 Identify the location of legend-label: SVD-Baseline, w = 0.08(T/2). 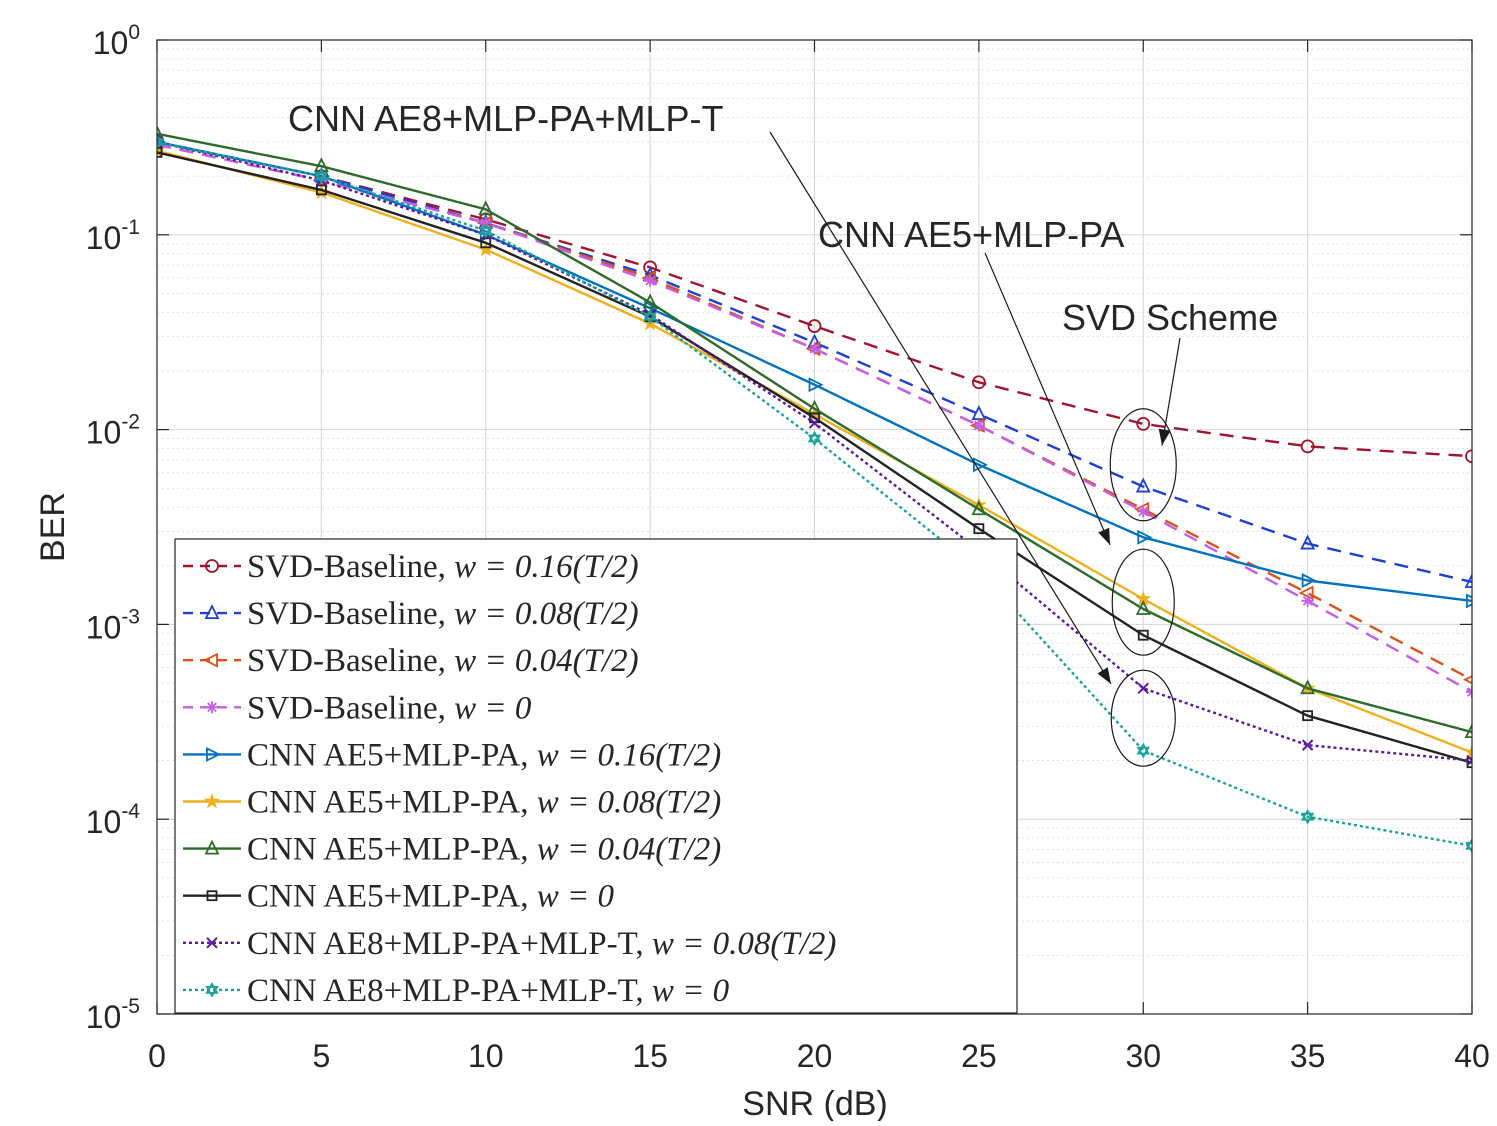
(443, 614).